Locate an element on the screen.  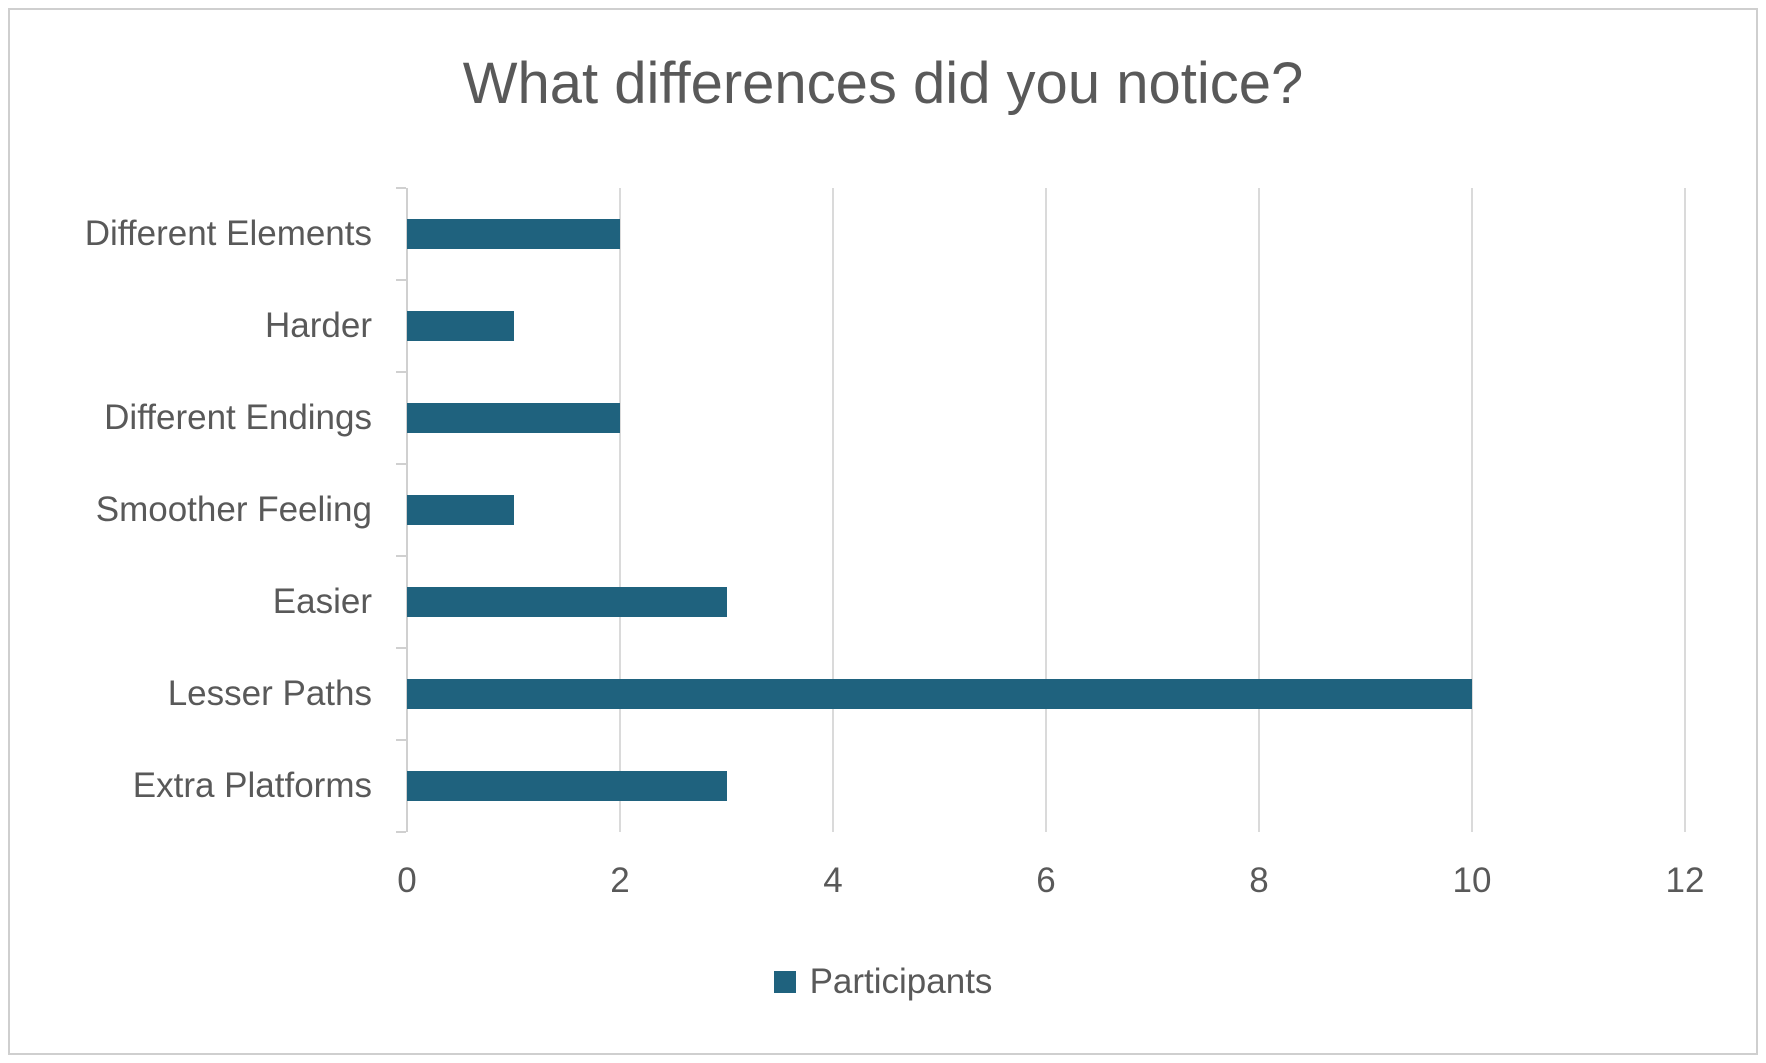
bar-different-endings is located at coordinates (513, 418).